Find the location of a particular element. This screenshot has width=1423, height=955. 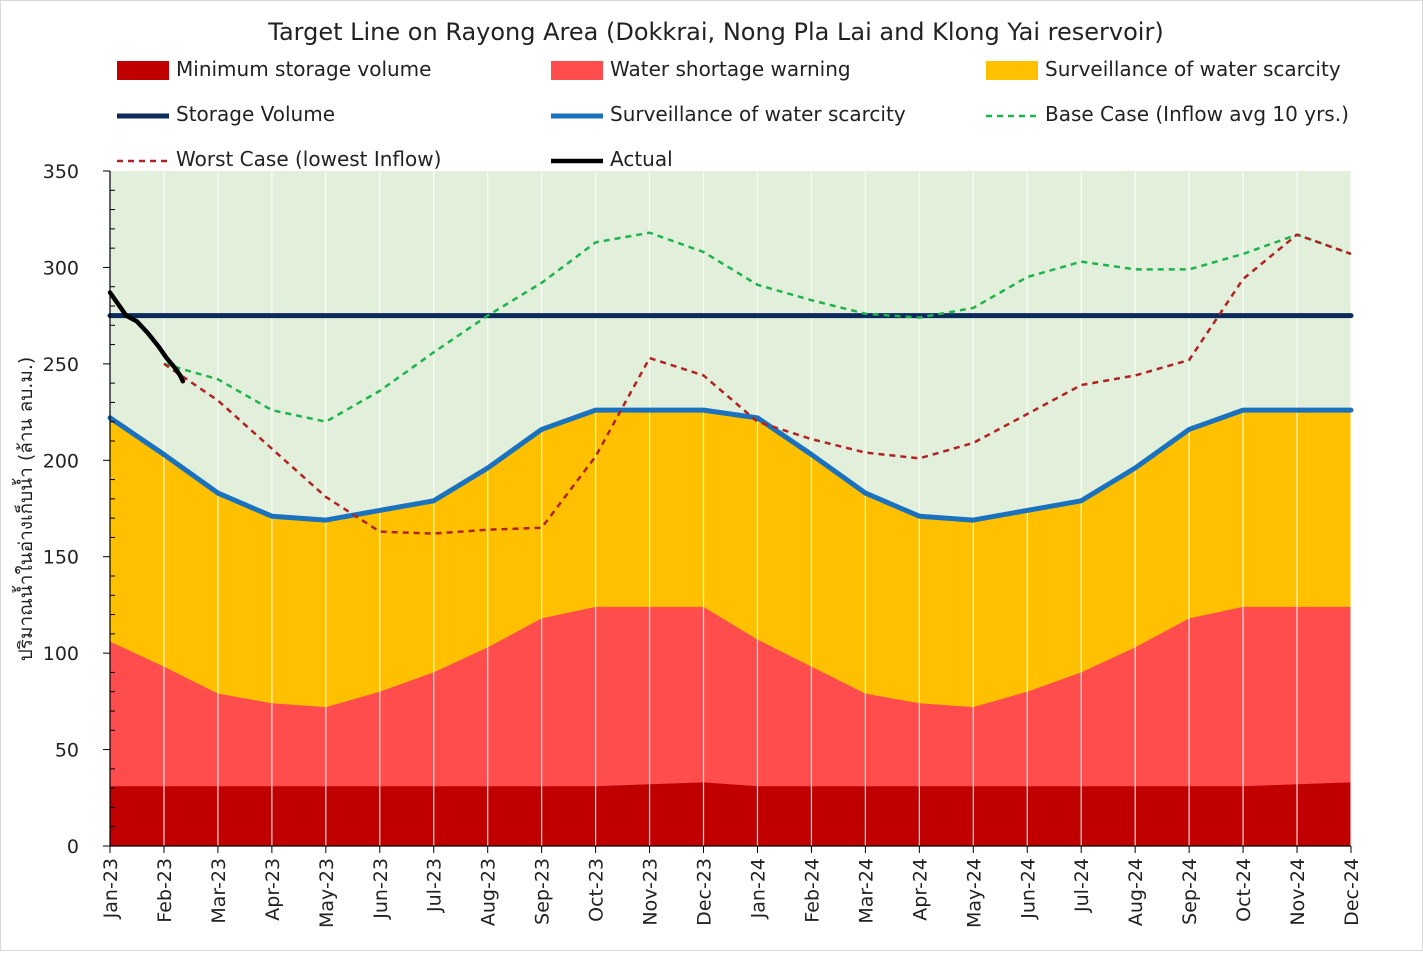

y-tick-label: 50 is located at coordinates (67, 751).